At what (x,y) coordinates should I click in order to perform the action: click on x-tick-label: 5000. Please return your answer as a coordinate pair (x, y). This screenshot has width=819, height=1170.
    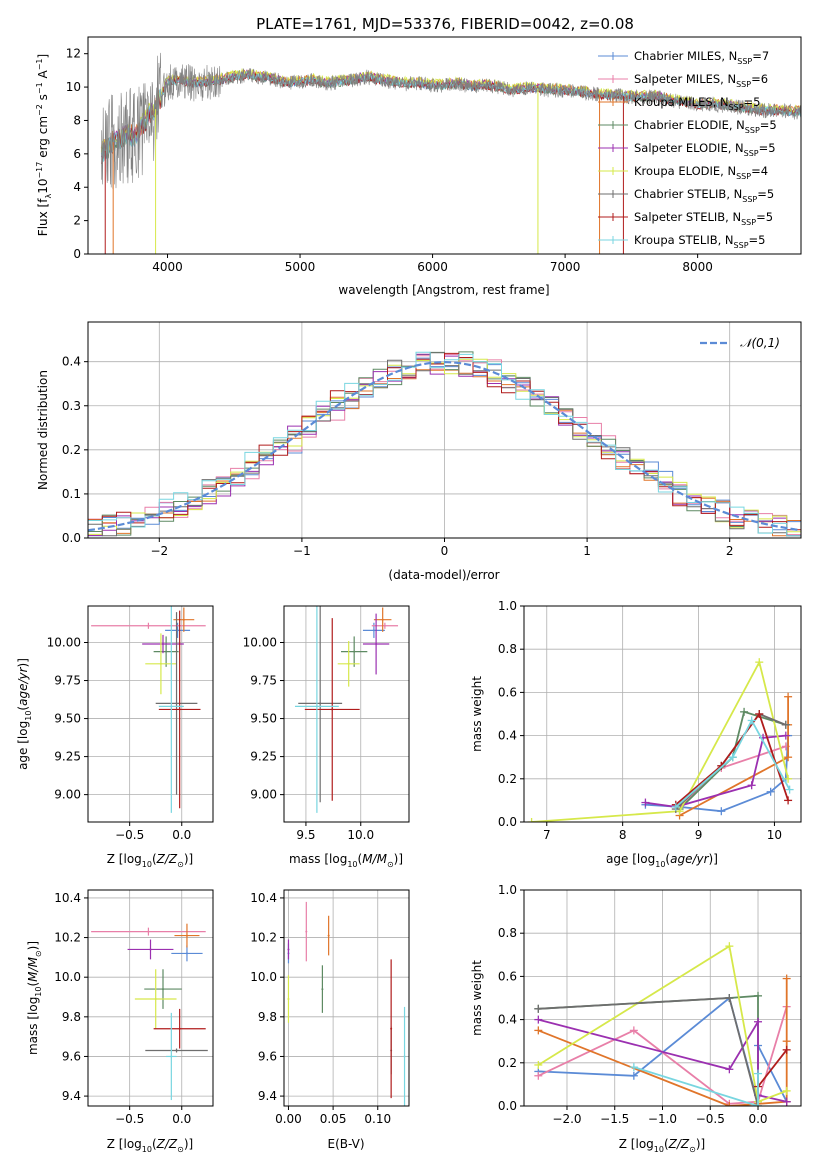
    Looking at the image, I should click on (300, 267).